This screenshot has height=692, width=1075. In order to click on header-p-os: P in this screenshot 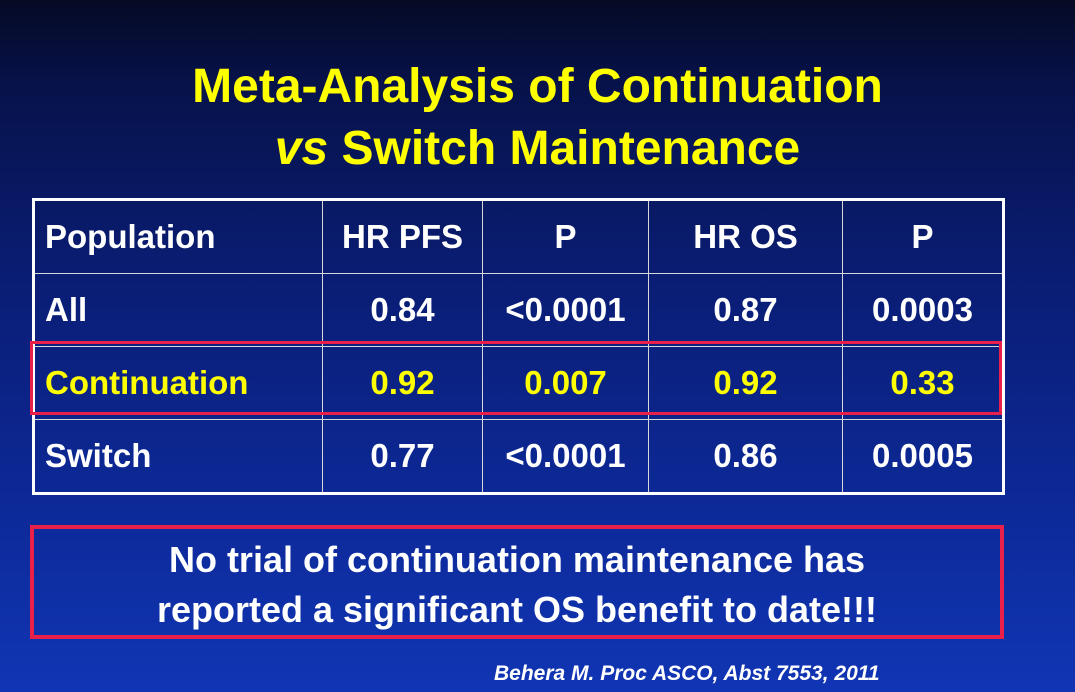, I will do `click(923, 236)`.